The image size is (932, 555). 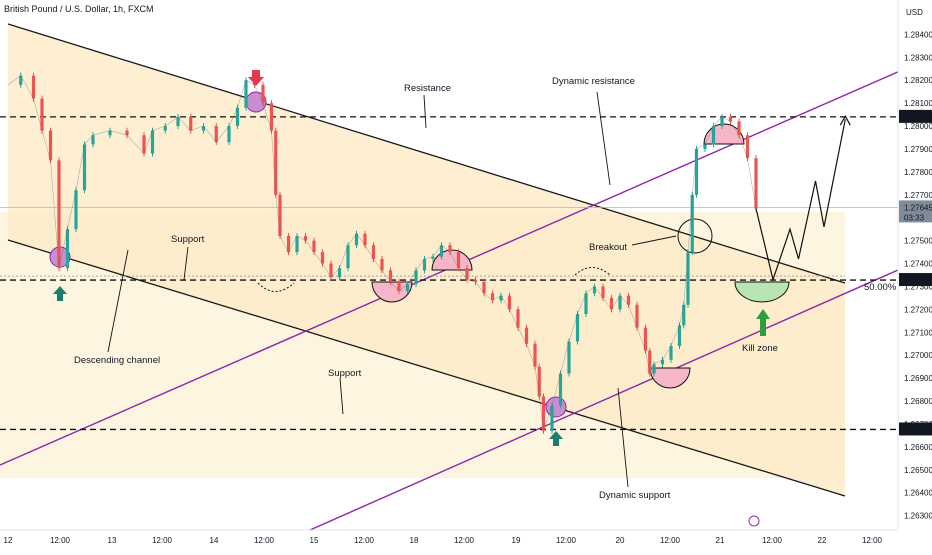 I want to click on y-tick-label: 1.28300, so click(x=918, y=57).